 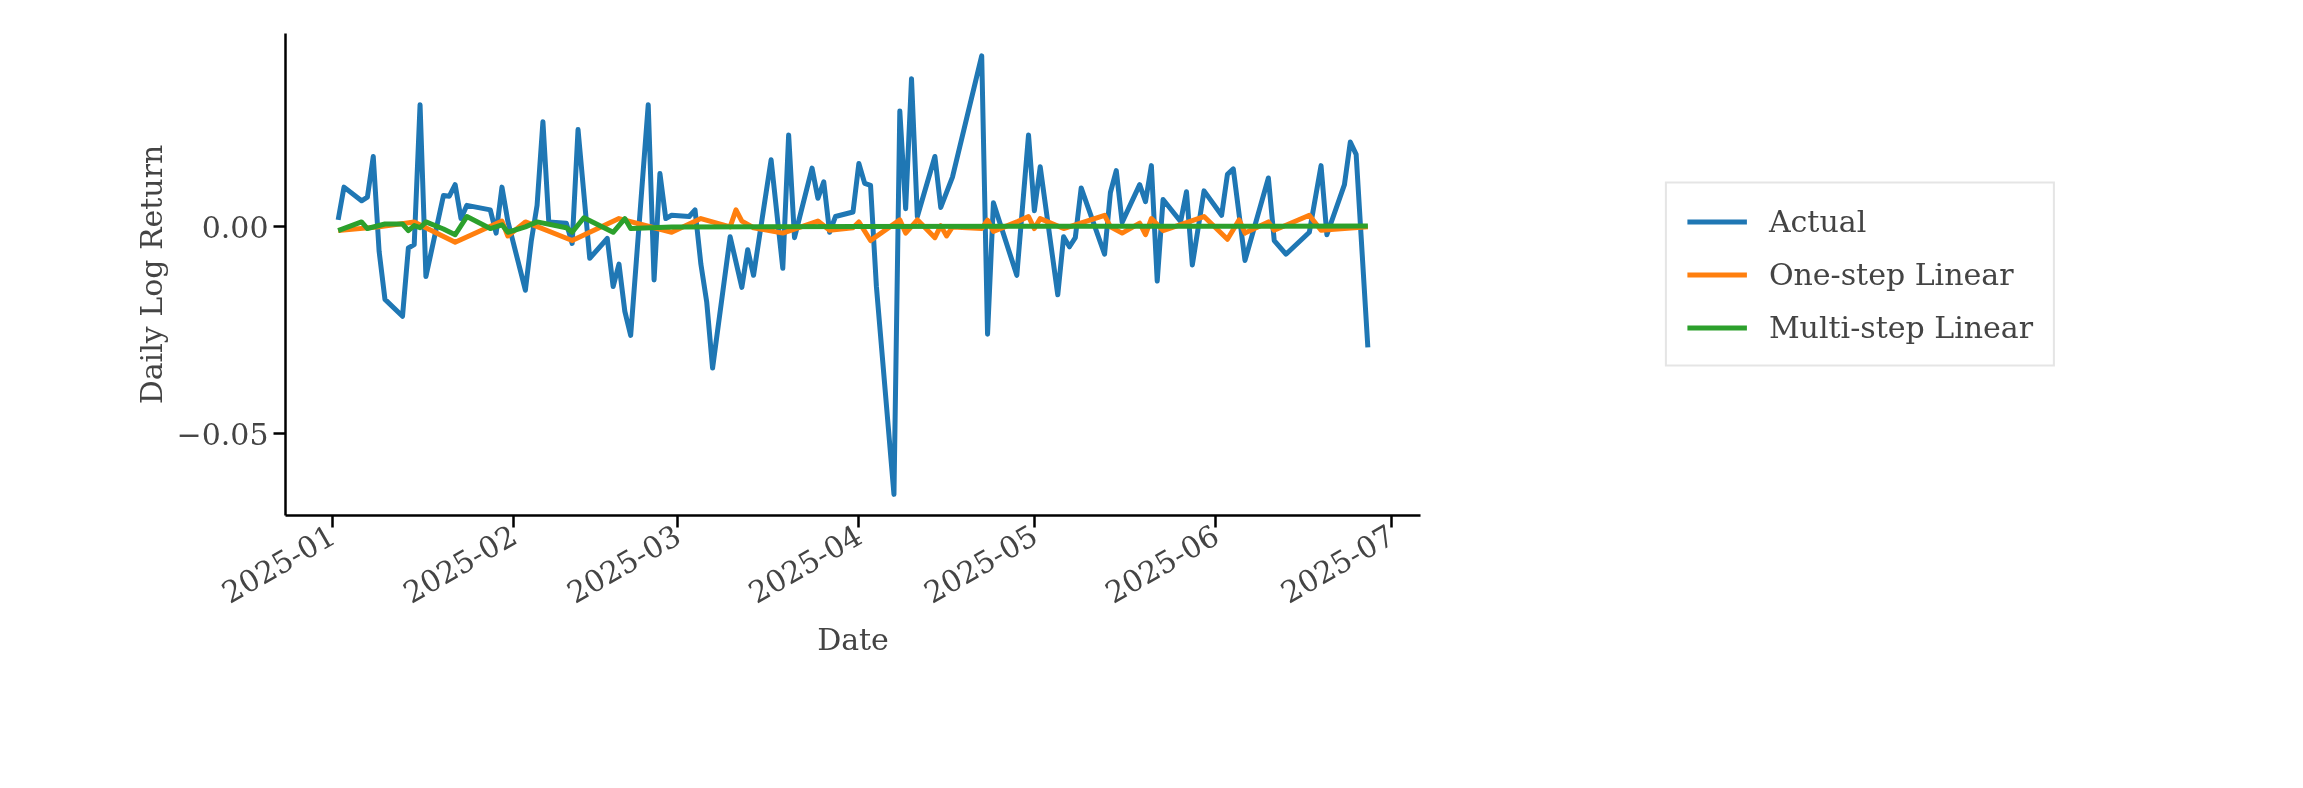 What do you see at coordinates (222, 434) in the screenshot?
I see `y-tick-label: −0.05` at bounding box center [222, 434].